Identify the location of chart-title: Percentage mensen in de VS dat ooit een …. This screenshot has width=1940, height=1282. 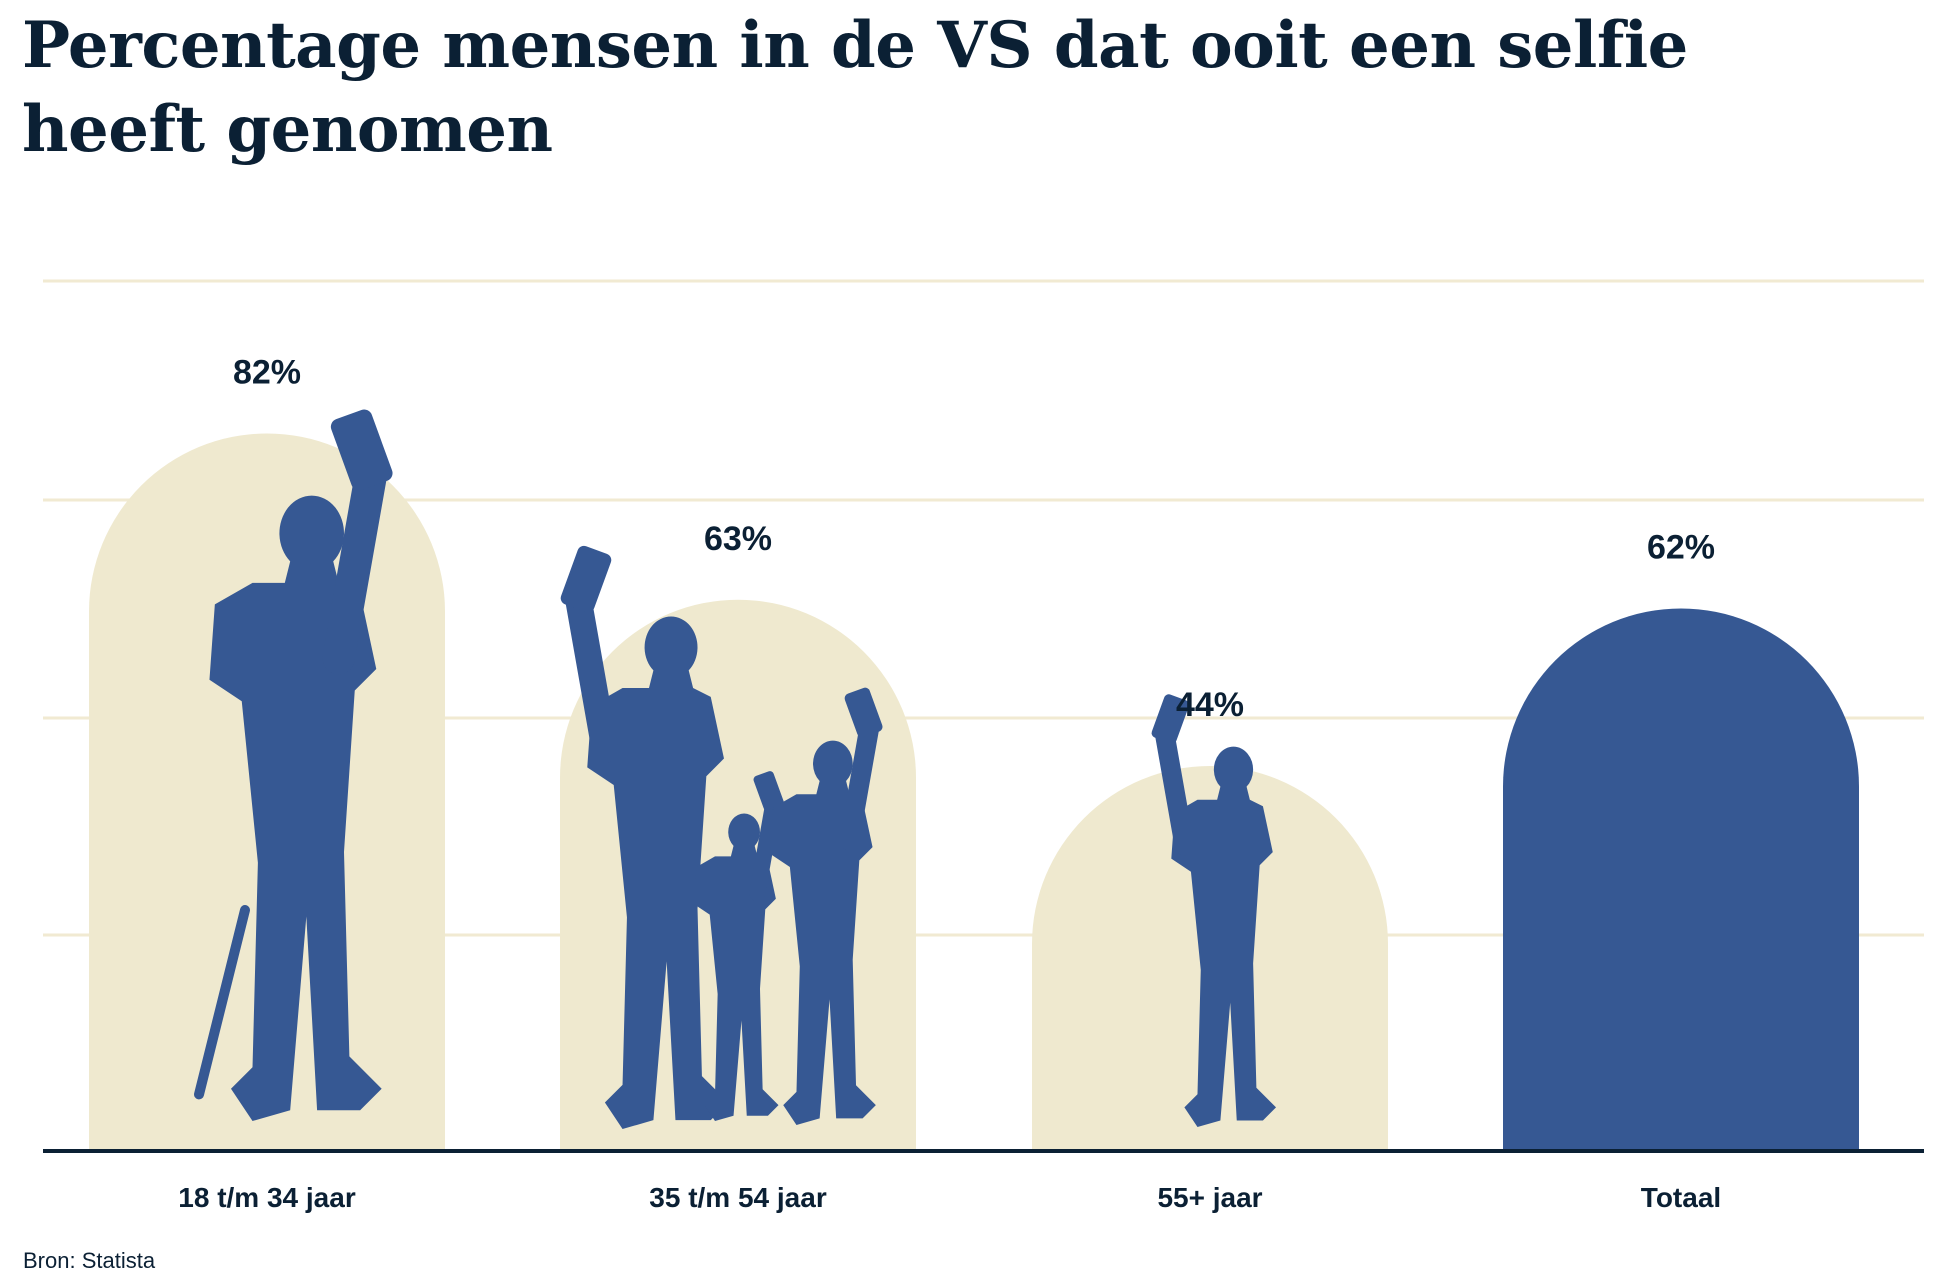
(855, 87).